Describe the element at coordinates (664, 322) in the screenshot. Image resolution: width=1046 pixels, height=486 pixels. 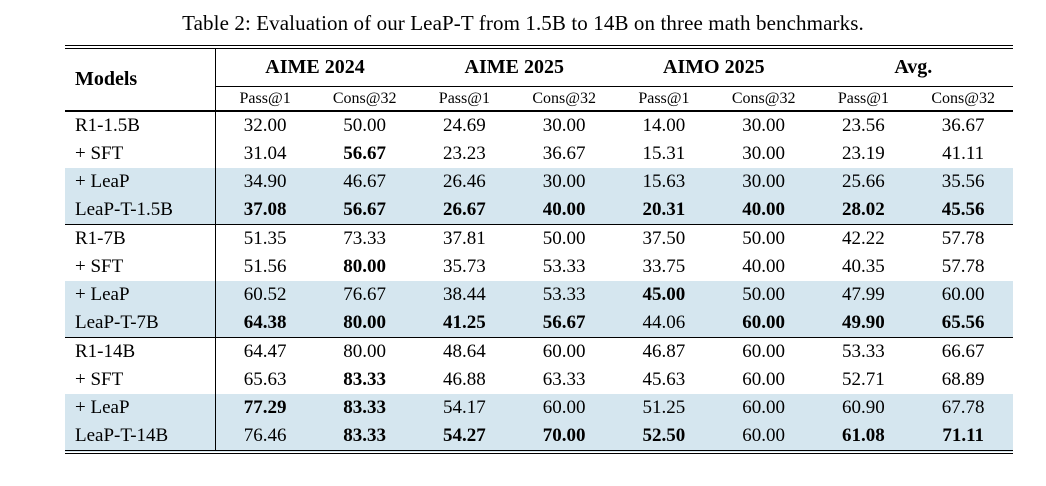
I see `metric-value: 44.06` at that location.